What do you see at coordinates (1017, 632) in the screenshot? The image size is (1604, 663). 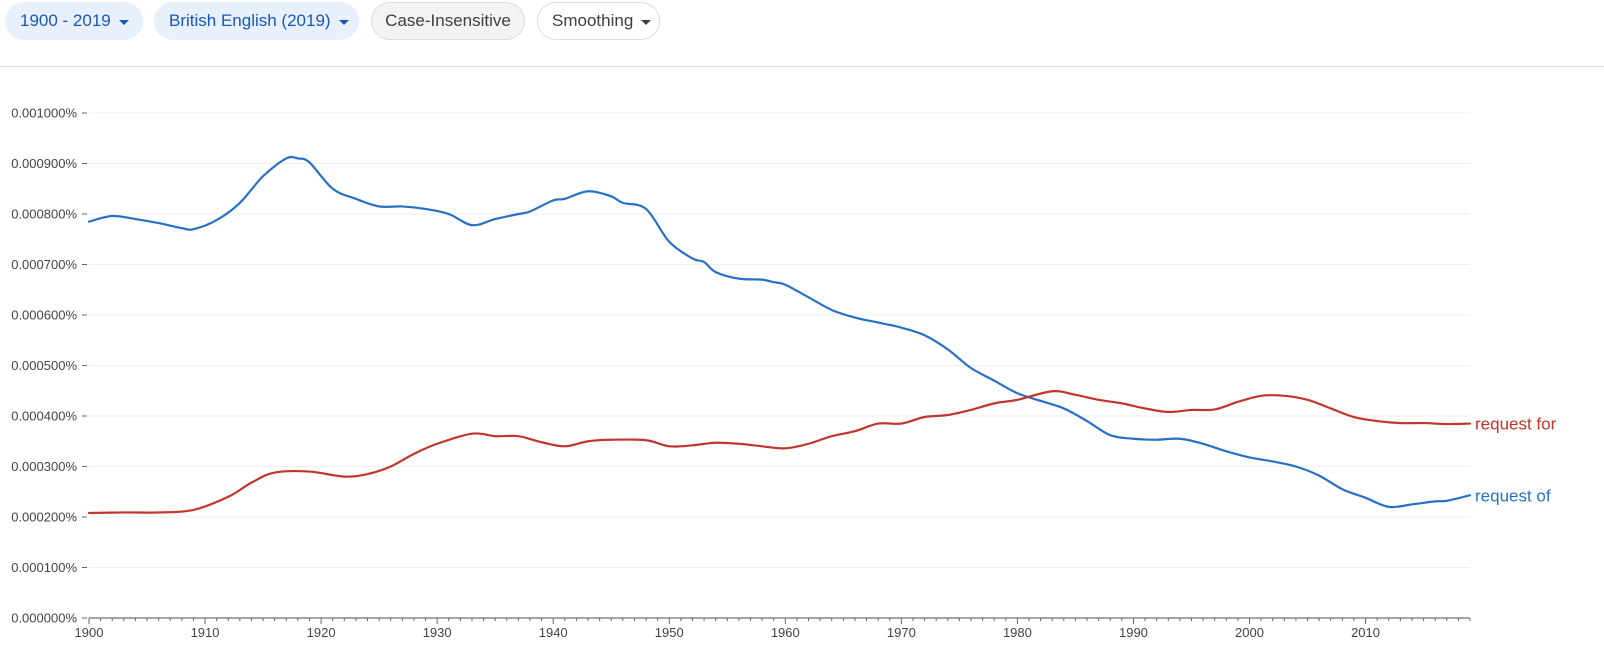 I see `x-tick-label: 1980` at bounding box center [1017, 632].